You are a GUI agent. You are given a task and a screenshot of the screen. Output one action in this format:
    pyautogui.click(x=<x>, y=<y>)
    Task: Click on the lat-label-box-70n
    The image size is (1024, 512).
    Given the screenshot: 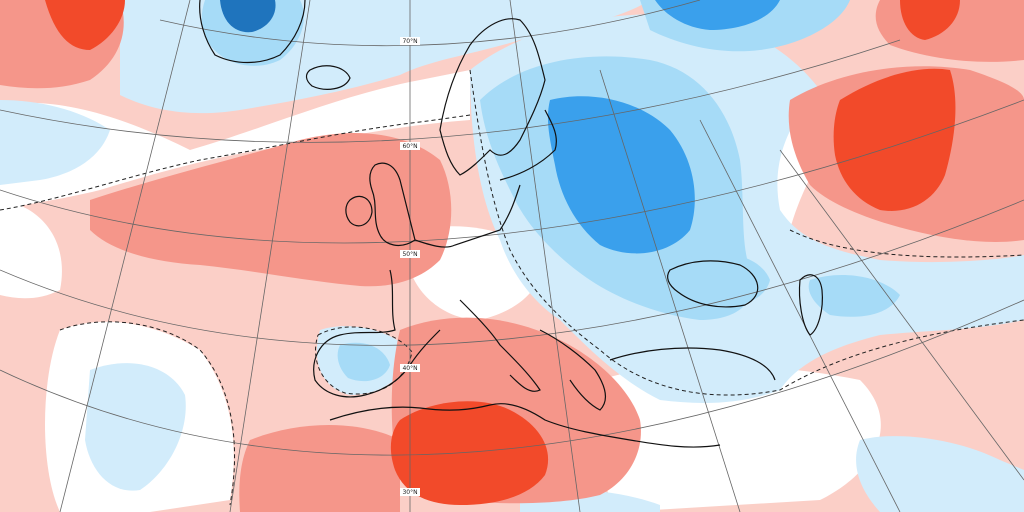 What is the action you would take?
    pyautogui.click(x=410, y=41)
    